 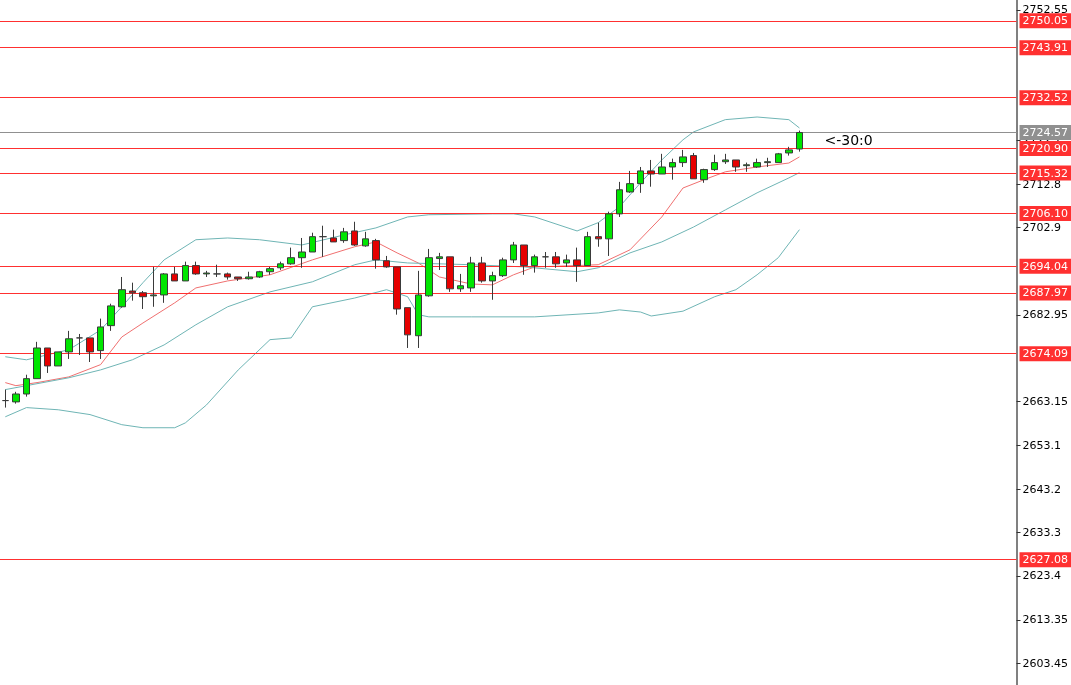 I want to click on y-tick-label: 2633.3, so click(x=1042, y=532).